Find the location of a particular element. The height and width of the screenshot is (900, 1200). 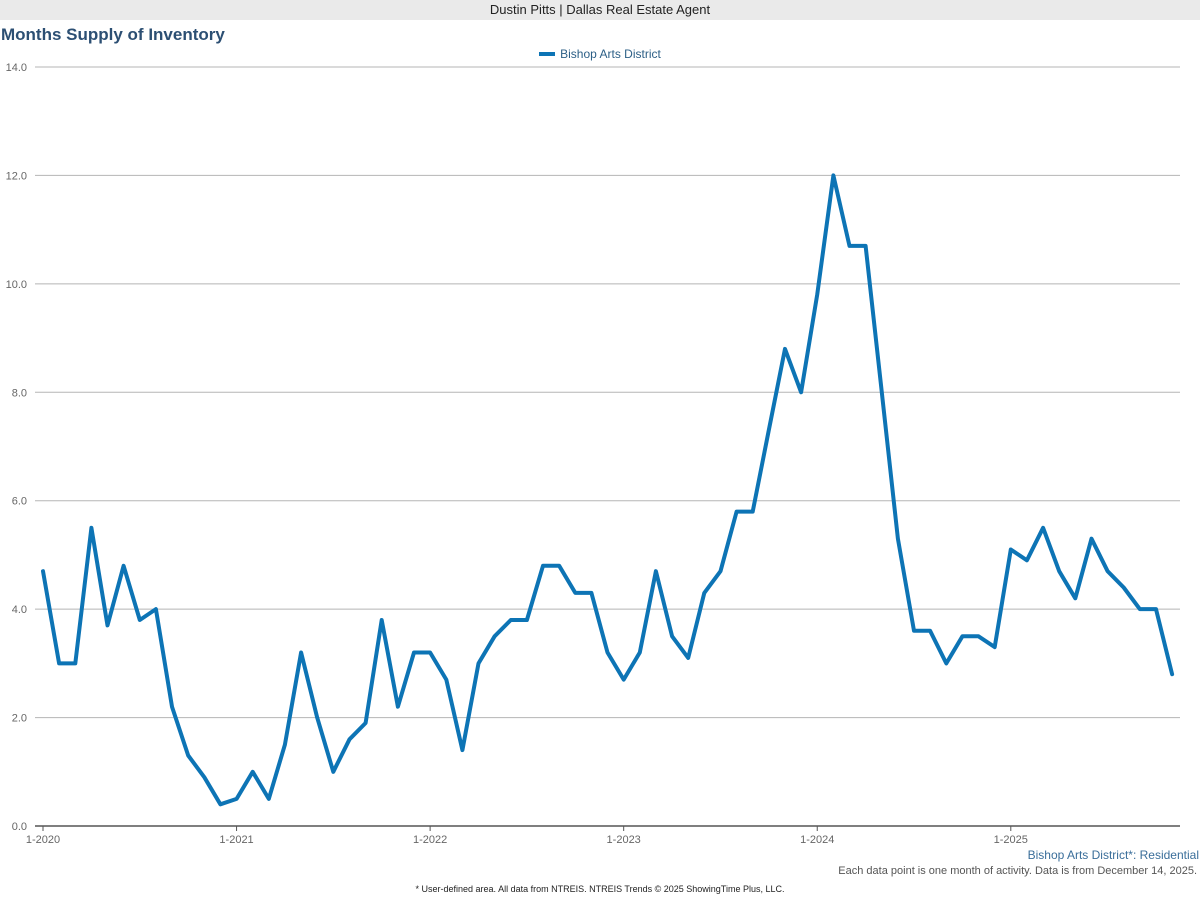

x-tick-label: 1-2025 is located at coordinates (1011, 840).